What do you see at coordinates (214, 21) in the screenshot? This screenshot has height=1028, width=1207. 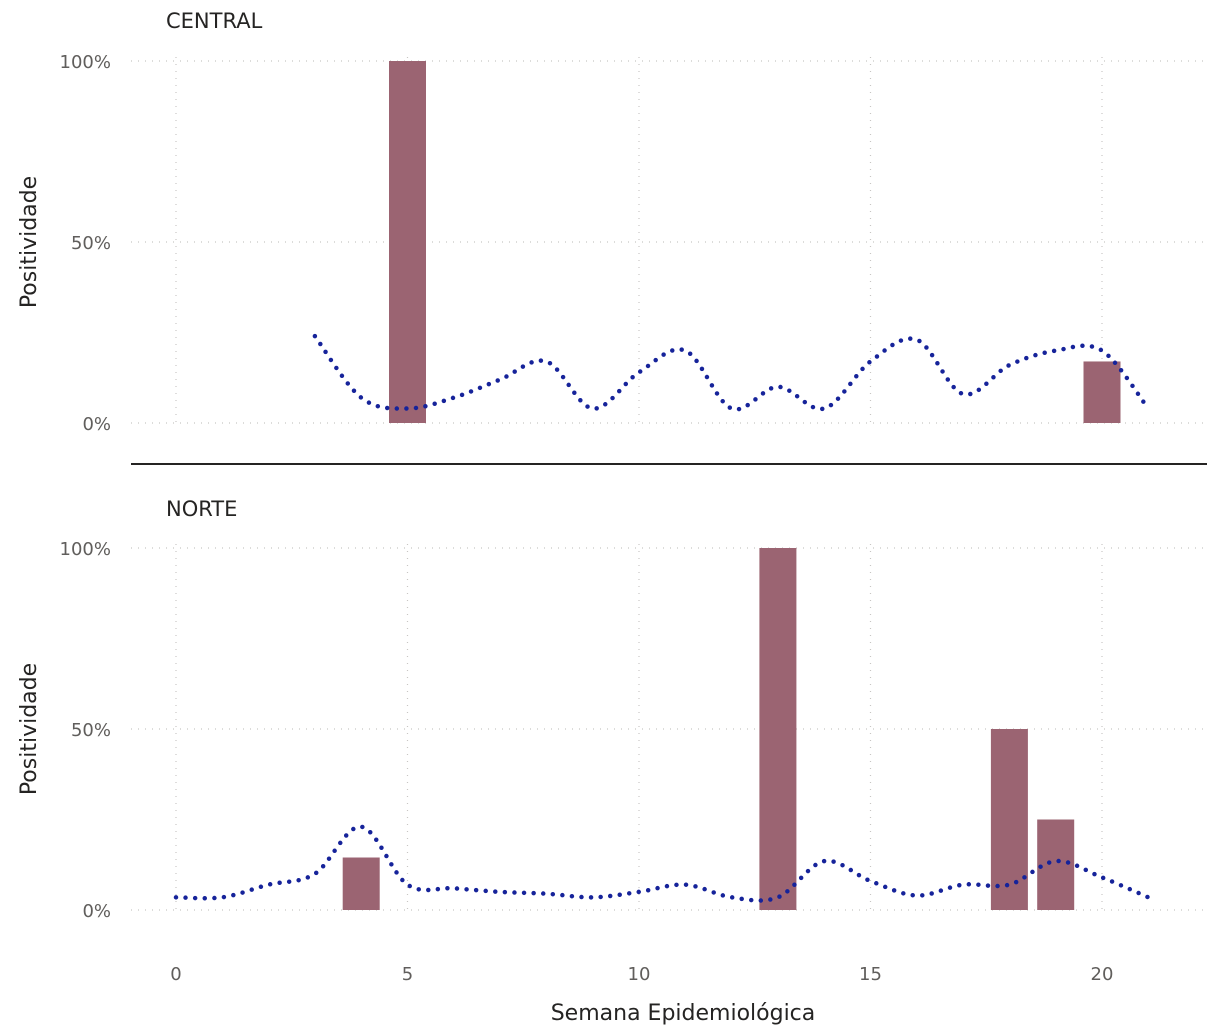 I see `panel-title-central: CENTRAL` at bounding box center [214, 21].